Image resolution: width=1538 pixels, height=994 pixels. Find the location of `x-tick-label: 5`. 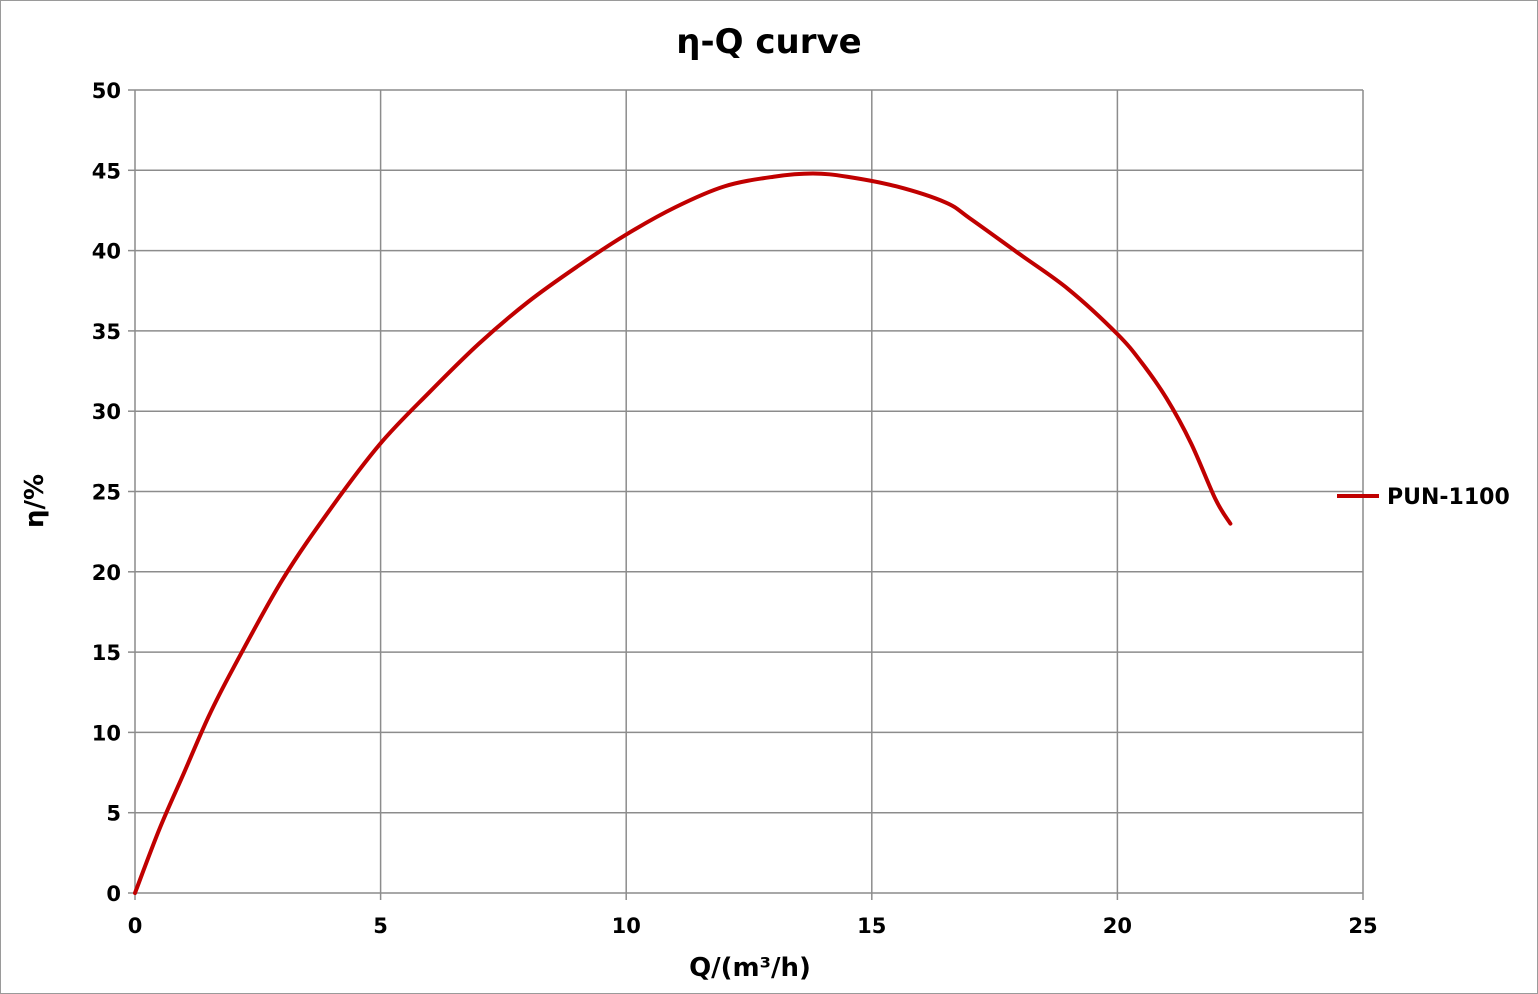

x-tick-label: 5 is located at coordinates (380, 926).